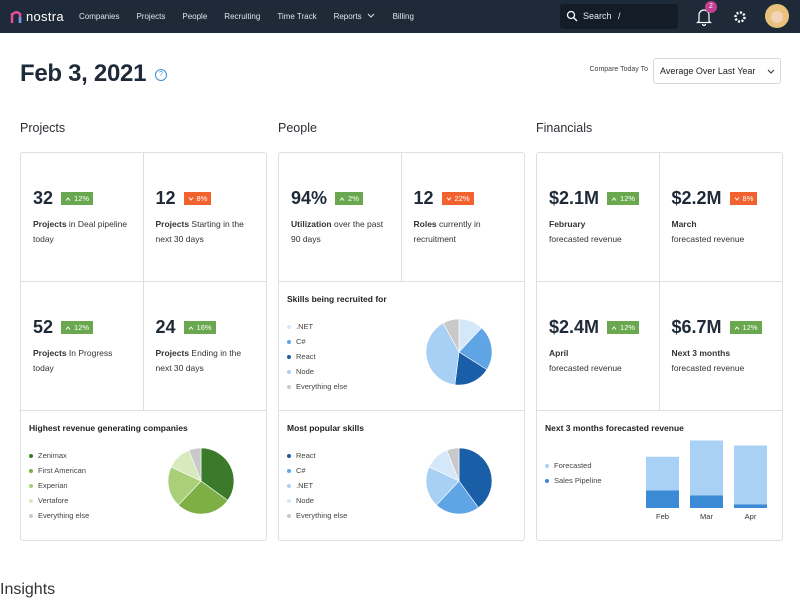 The height and width of the screenshot is (600, 800). What do you see at coordinates (301, 341) in the screenshot?
I see `legend-label: C#` at bounding box center [301, 341].